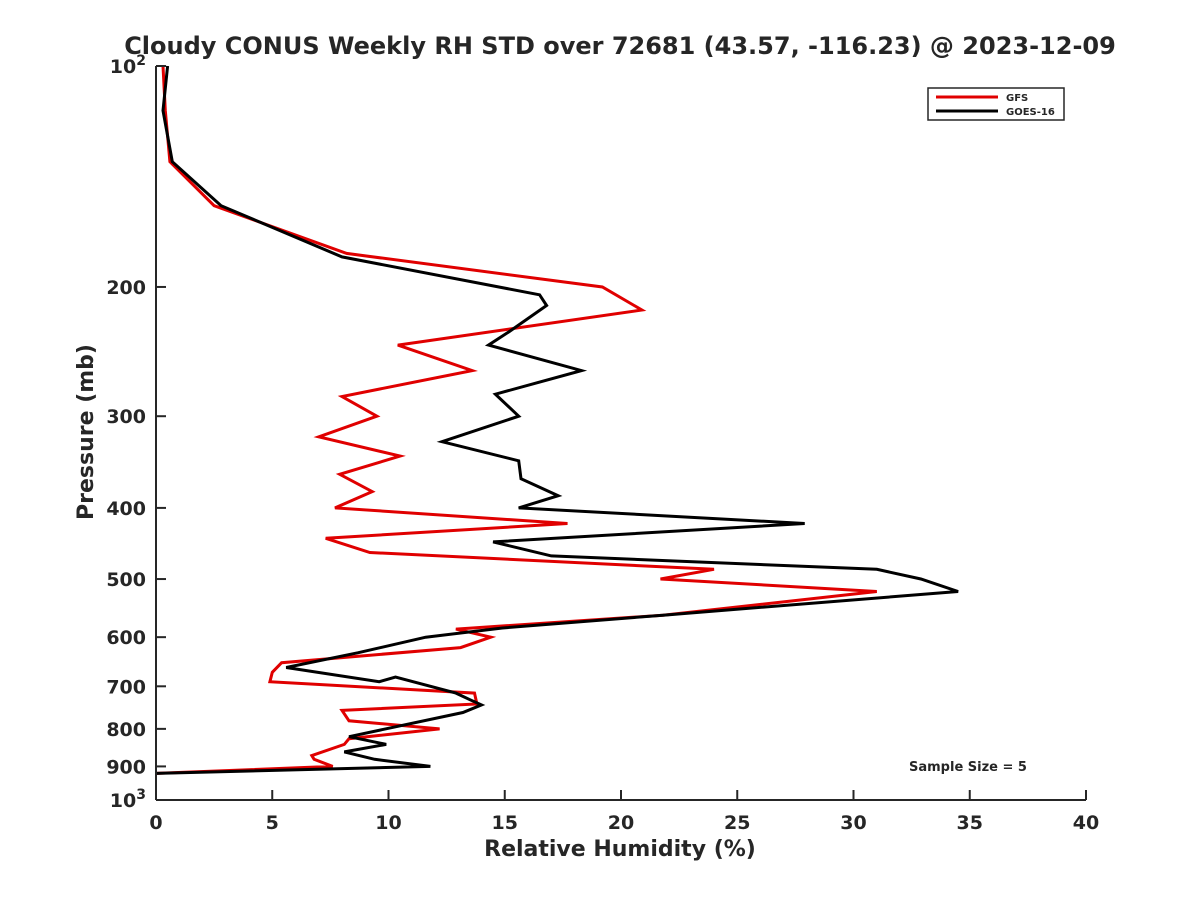 Image resolution: width=1200 pixels, height=900 pixels. I want to click on x-tick-label: 5, so click(272, 823).